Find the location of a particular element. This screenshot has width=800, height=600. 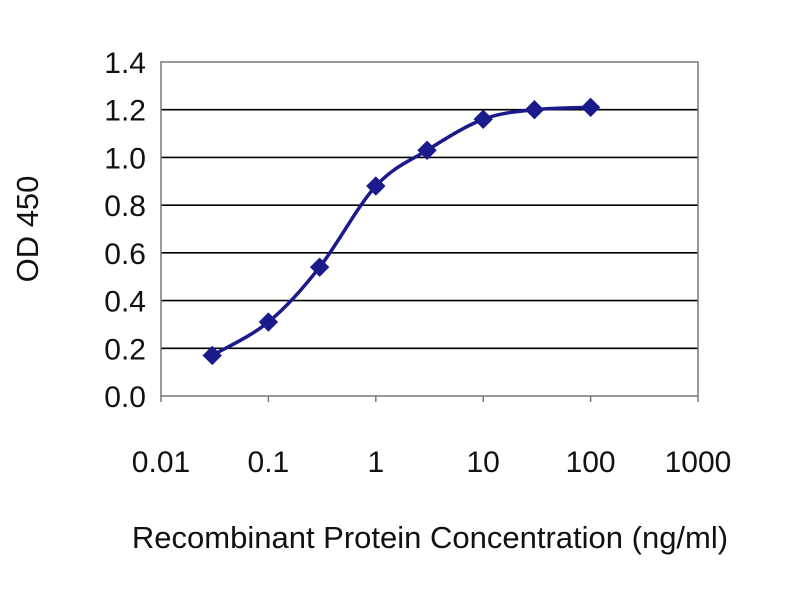

x-tick-label: 100 is located at coordinates (591, 462).